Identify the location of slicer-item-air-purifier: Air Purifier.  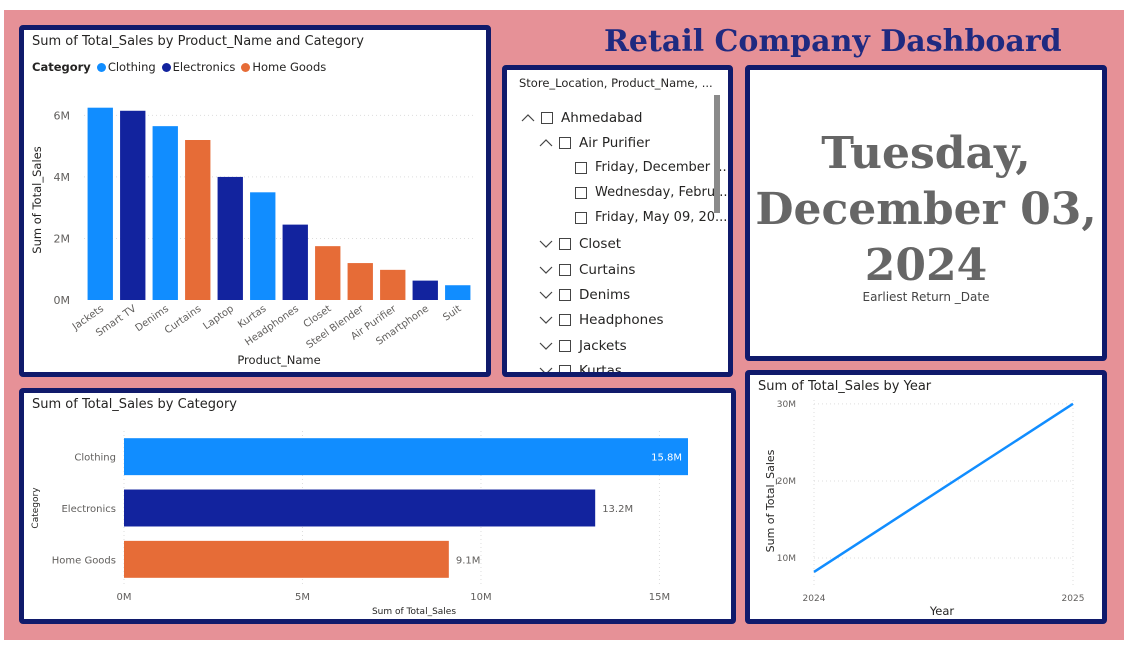
(594, 143).